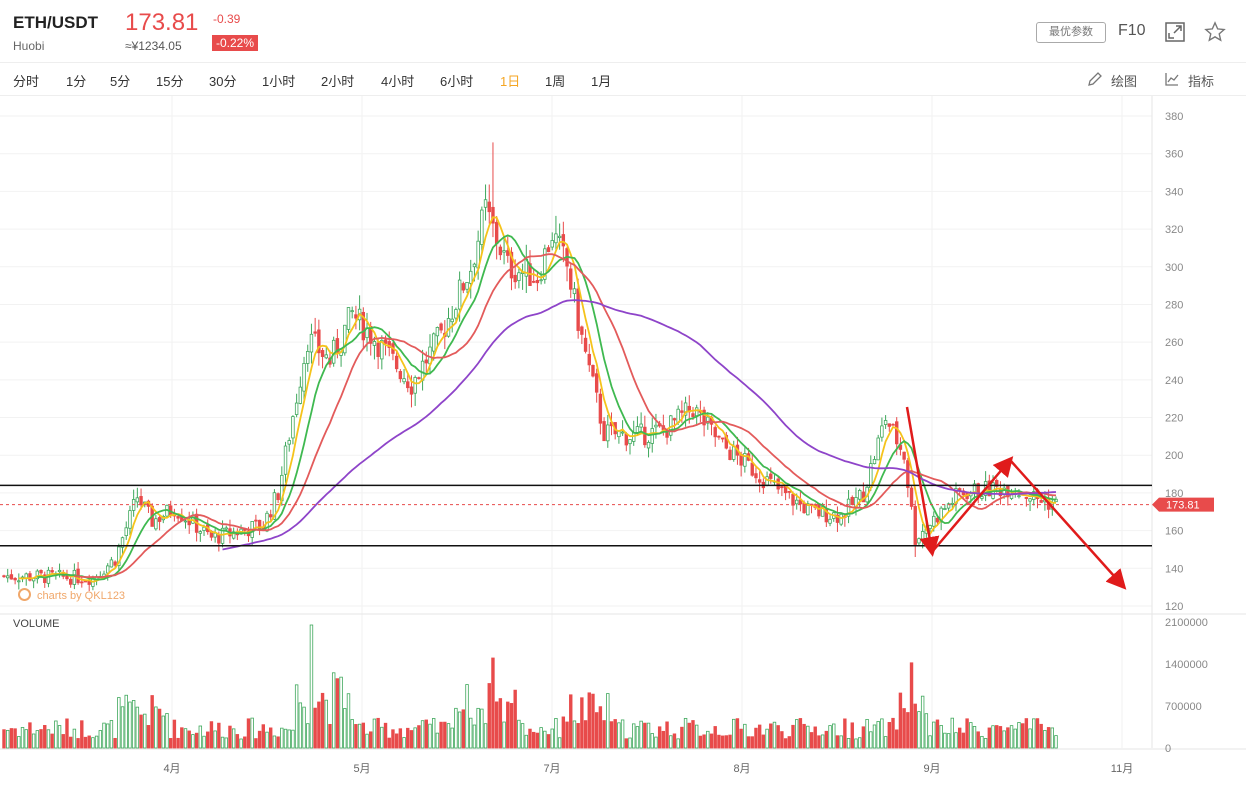 The width and height of the screenshot is (1246, 788). I want to click on indicator-tool: 指标, so click(1189, 80).